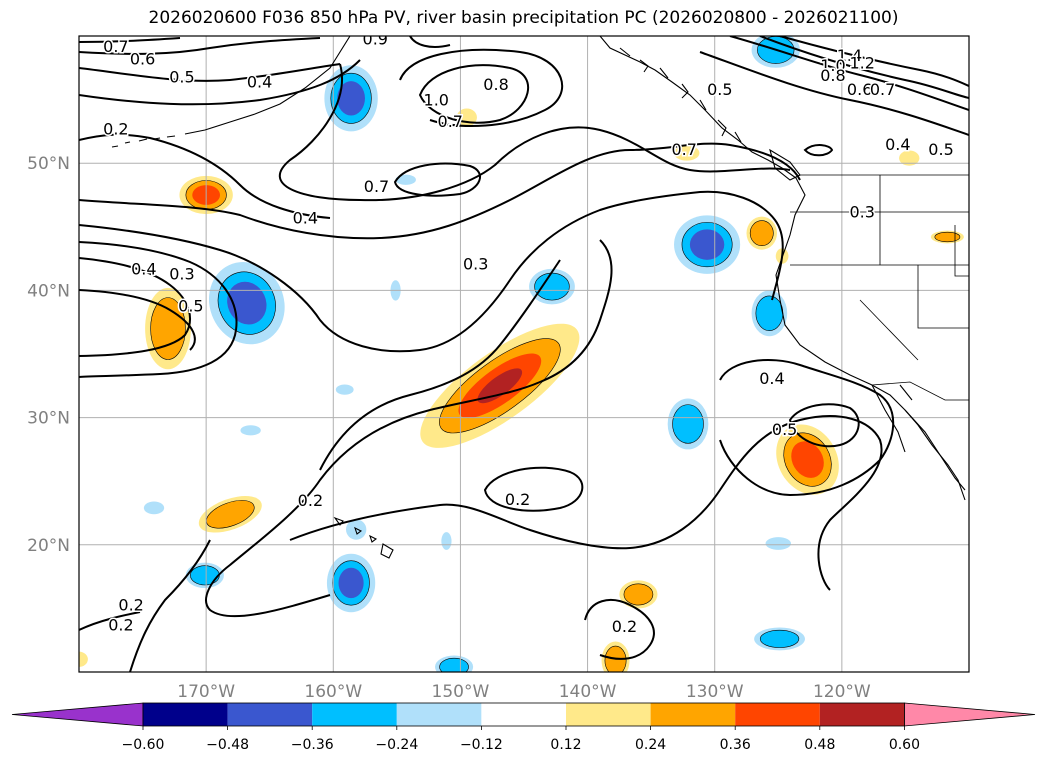 The height and width of the screenshot is (765, 1047). Describe the element at coordinates (48, 291) in the screenshot. I see `latitude-label: 40°N` at that location.